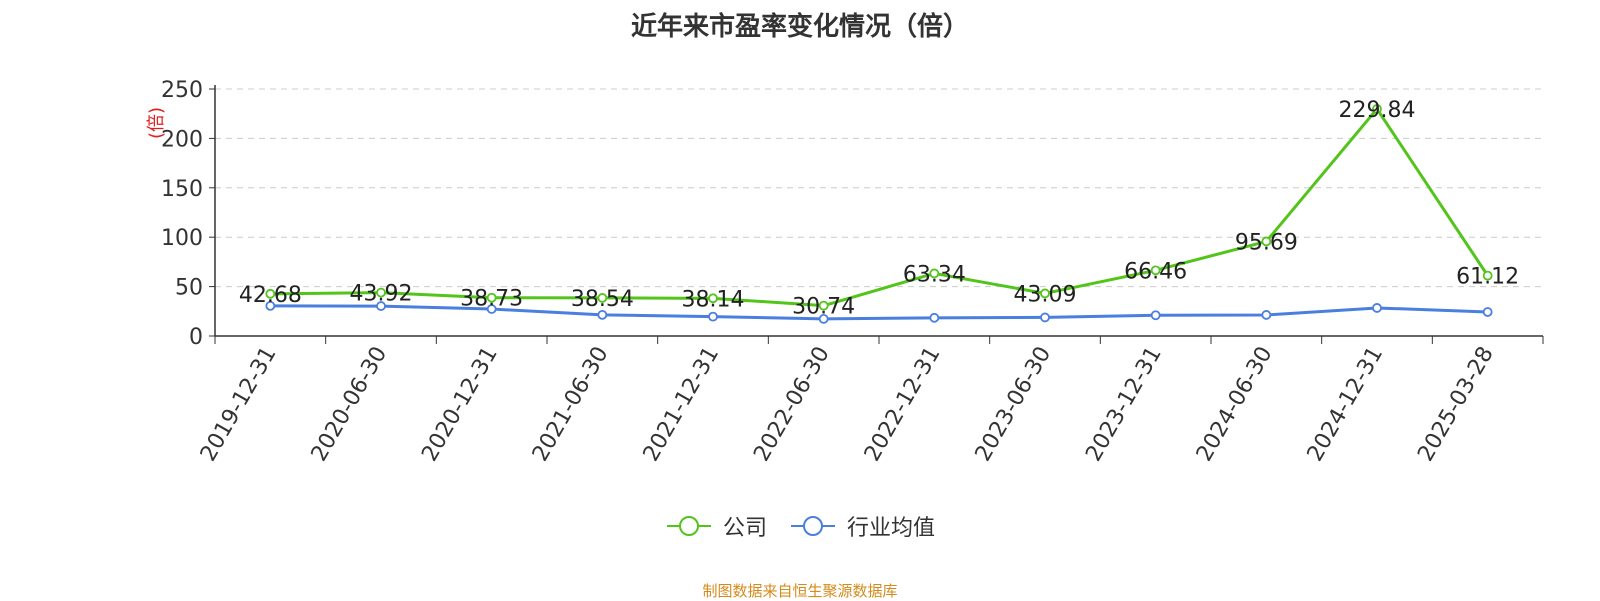 This screenshot has height=601, width=1600. Describe the element at coordinates (744, 528) in the screenshot. I see `legend-company-label: 公司` at that location.